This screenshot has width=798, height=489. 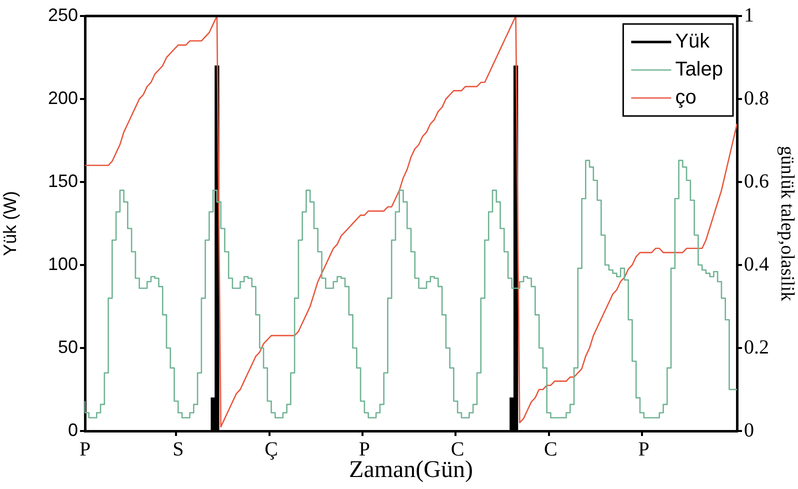 What do you see at coordinates (756, 181) in the screenshot?
I see `y2-tick-label: 0.6` at bounding box center [756, 181].